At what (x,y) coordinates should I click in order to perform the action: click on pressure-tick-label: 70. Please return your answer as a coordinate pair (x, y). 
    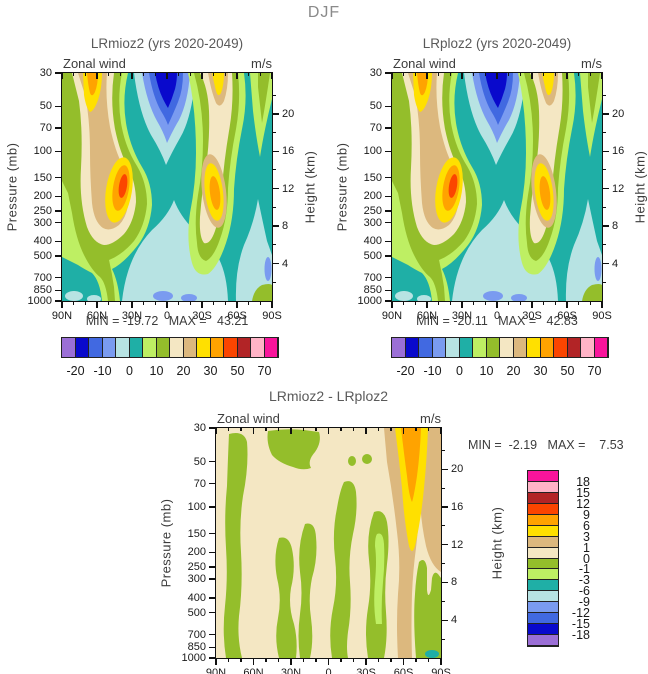
    Looking at the image, I should click on (45, 128).